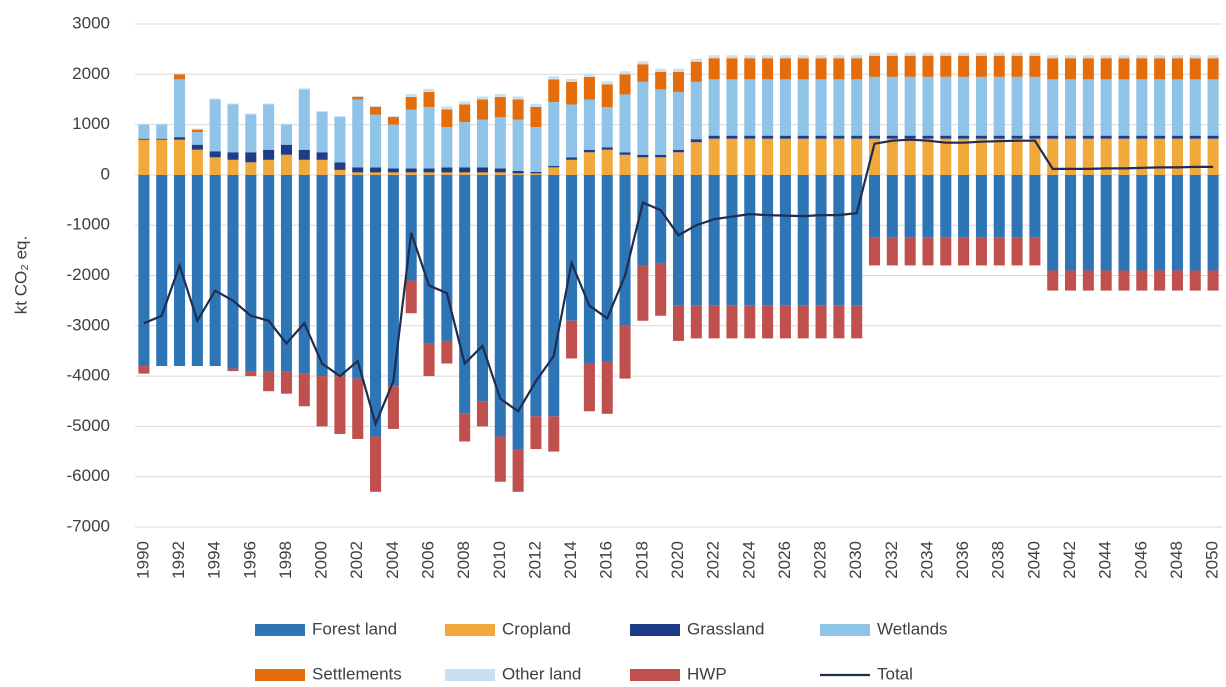  What do you see at coordinates (142, 560) in the screenshot?
I see `x-tick-label: 1990` at bounding box center [142, 560].